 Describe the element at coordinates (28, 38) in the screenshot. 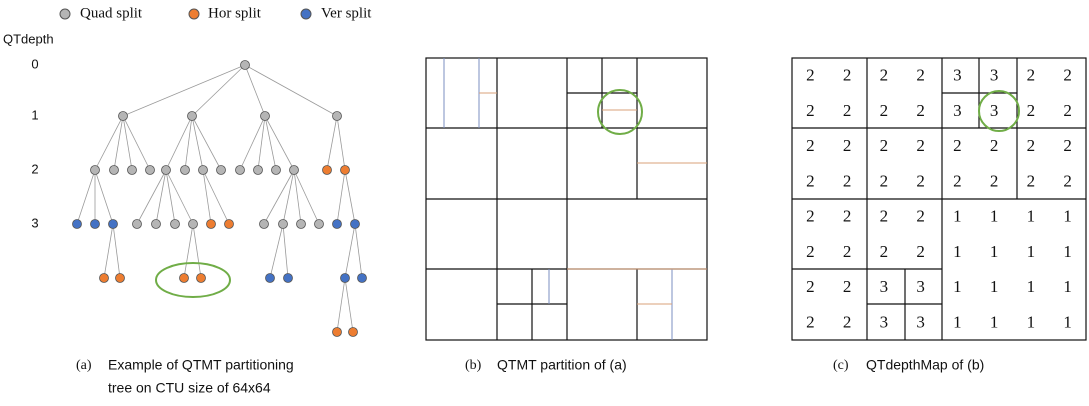

I see `axis-title: QTdepth` at that location.